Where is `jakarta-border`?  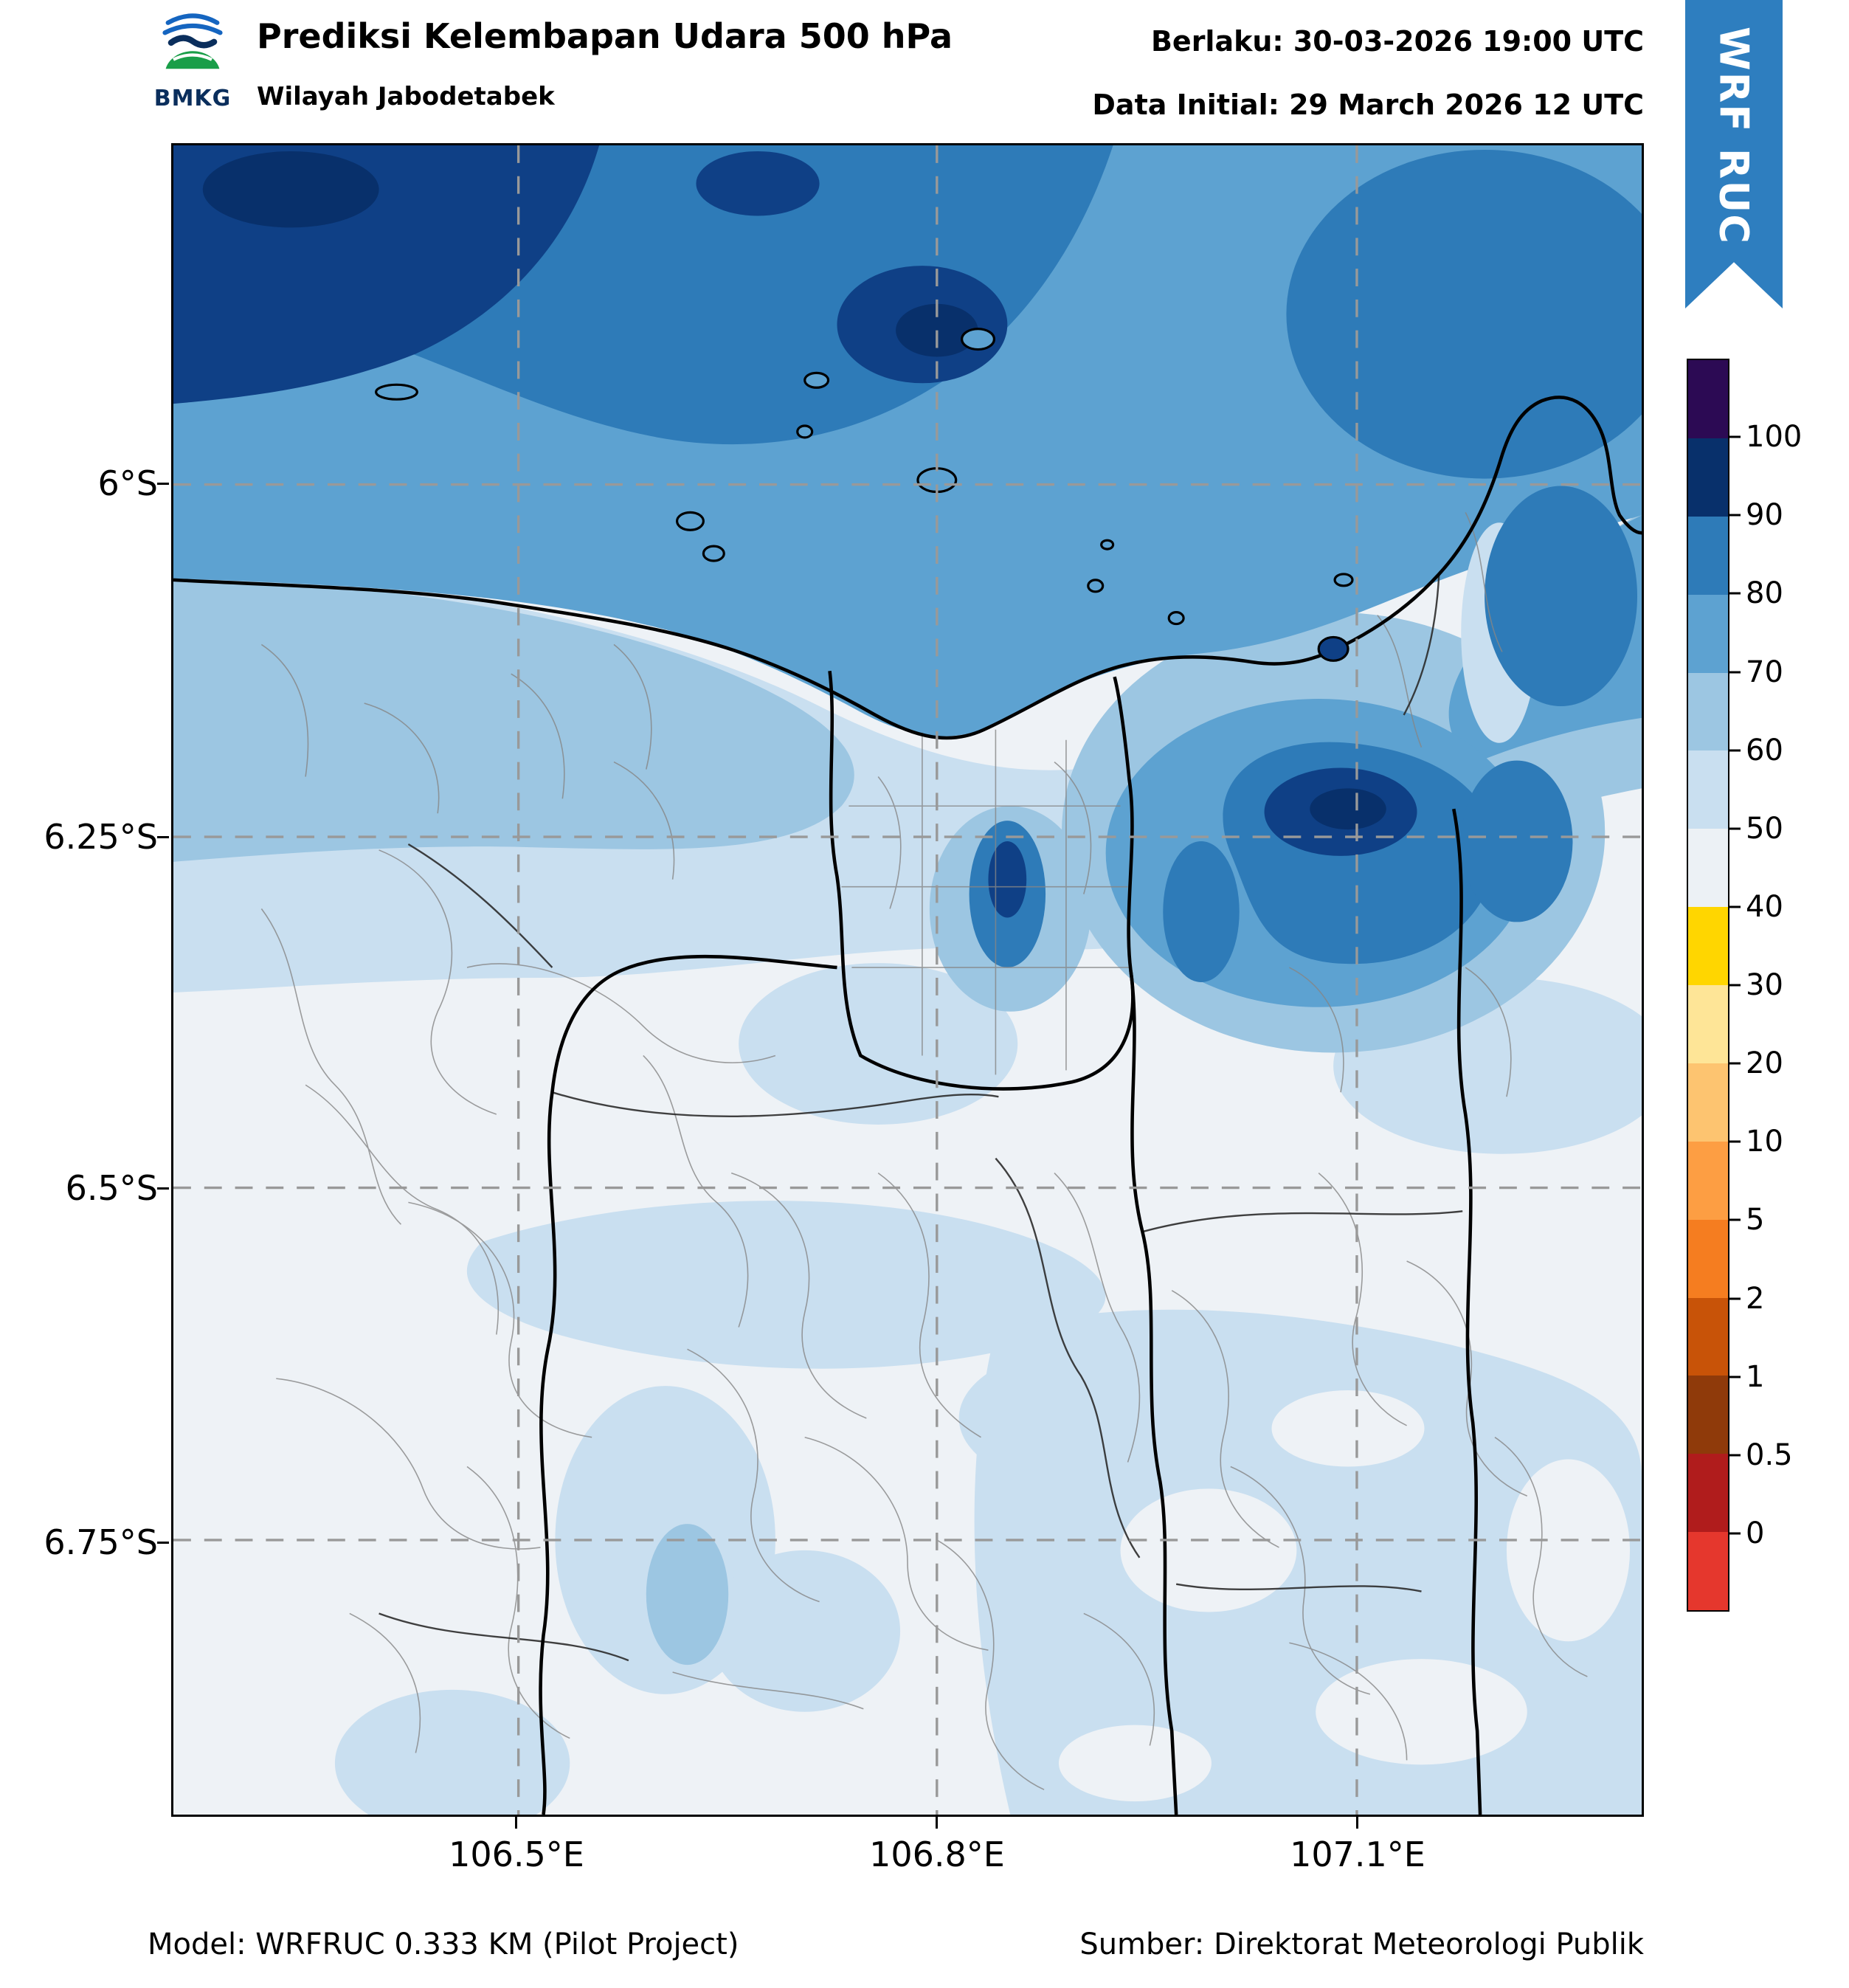 jakarta-border is located at coordinates (981, 880).